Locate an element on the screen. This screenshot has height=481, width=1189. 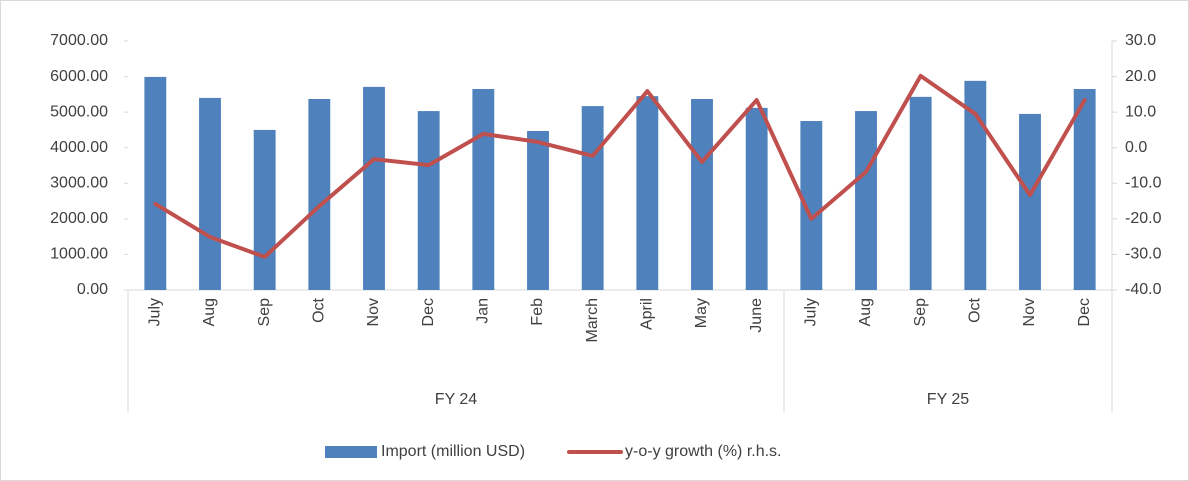
y2-tick-label: -10.0 is located at coordinates (1143, 183).